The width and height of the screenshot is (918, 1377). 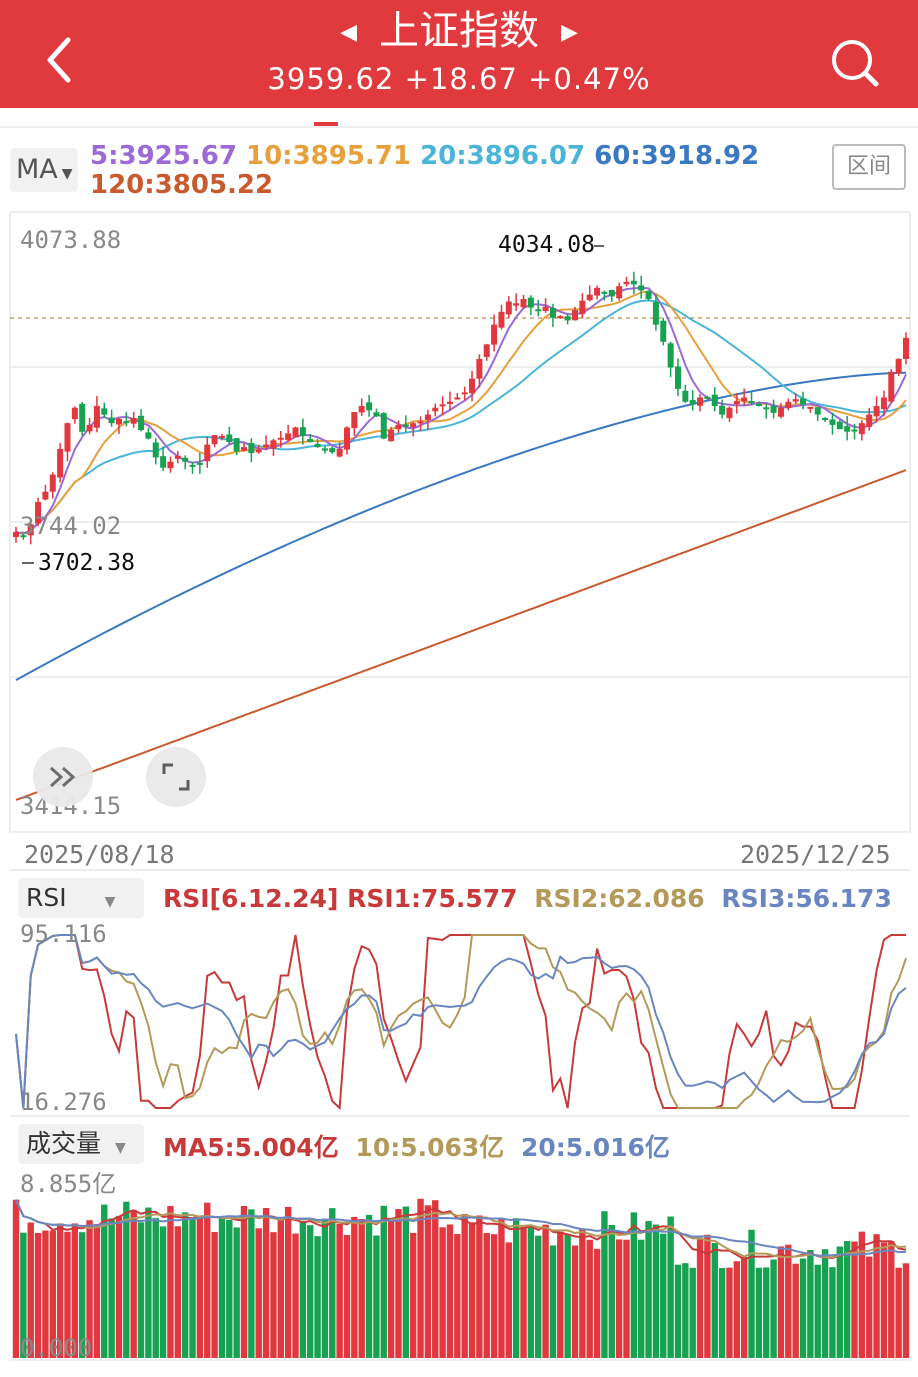 I want to click on triangle-left-icon: ◀, so click(x=348, y=32).